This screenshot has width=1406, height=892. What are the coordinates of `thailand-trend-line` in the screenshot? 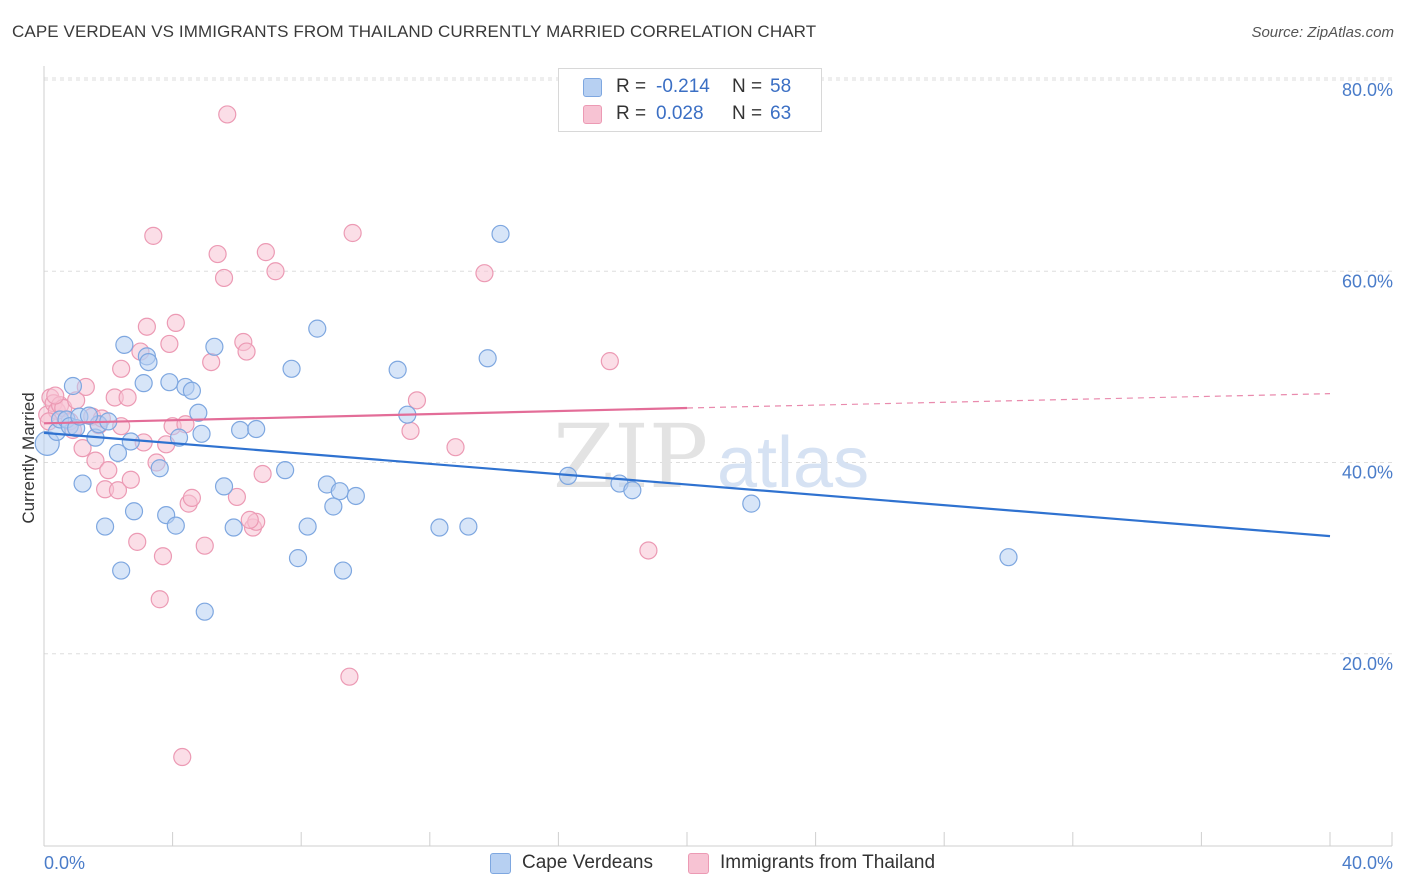 It's located at (365, 415).